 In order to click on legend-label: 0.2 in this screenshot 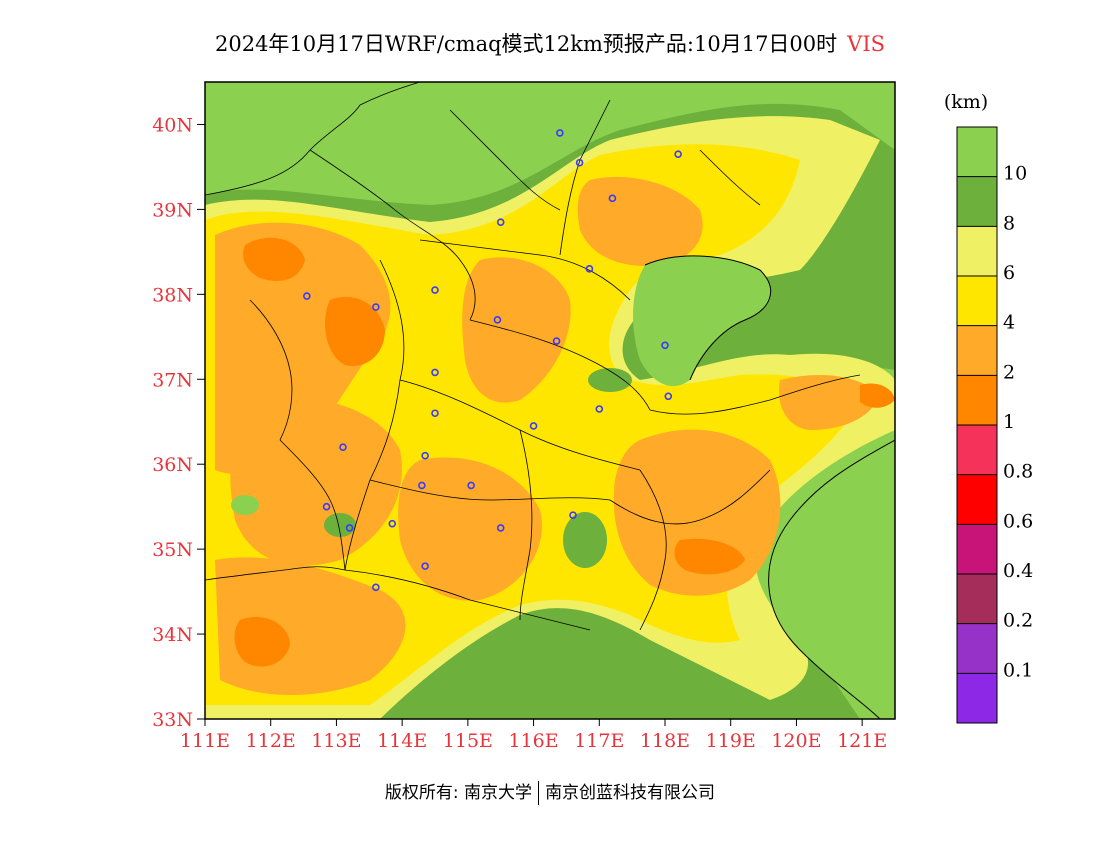, I will do `click(1018, 621)`.